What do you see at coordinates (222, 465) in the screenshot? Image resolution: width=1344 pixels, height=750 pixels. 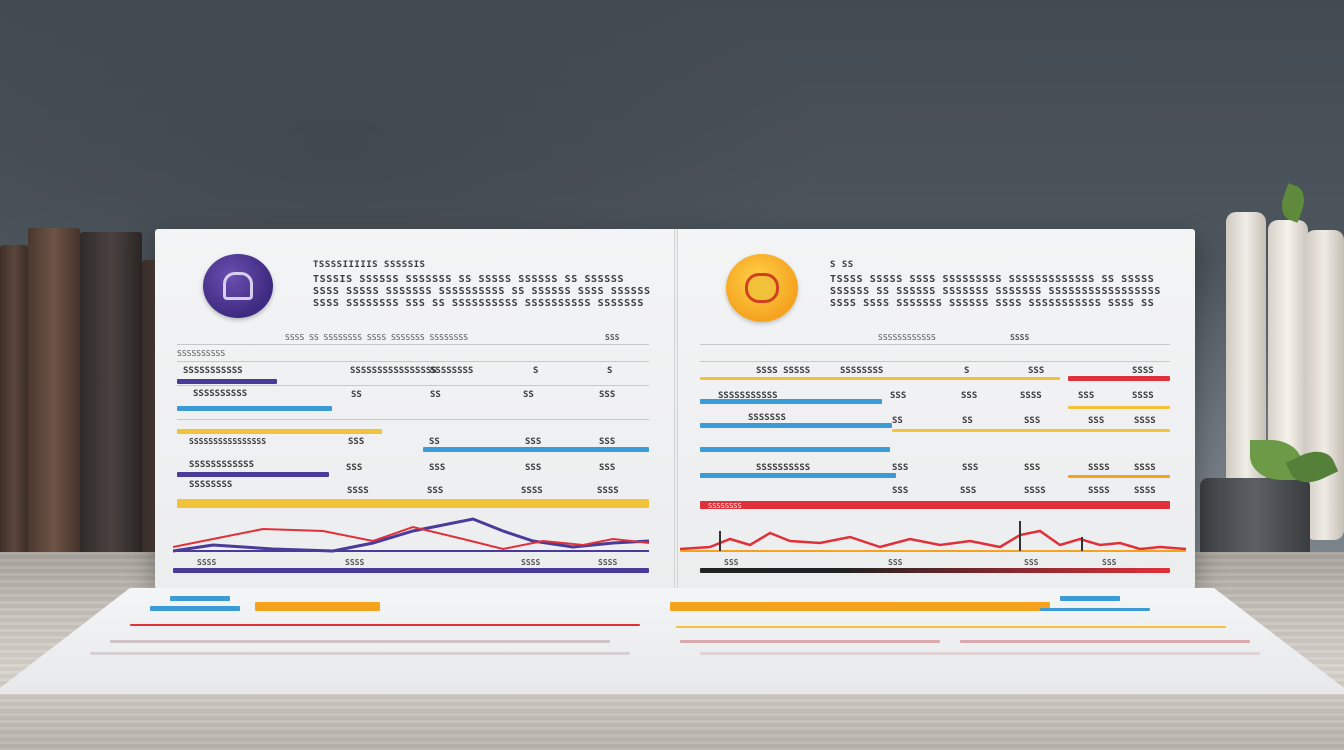 I see `row-label: SSSSSSSSSSSS` at bounding box center [222, 465].